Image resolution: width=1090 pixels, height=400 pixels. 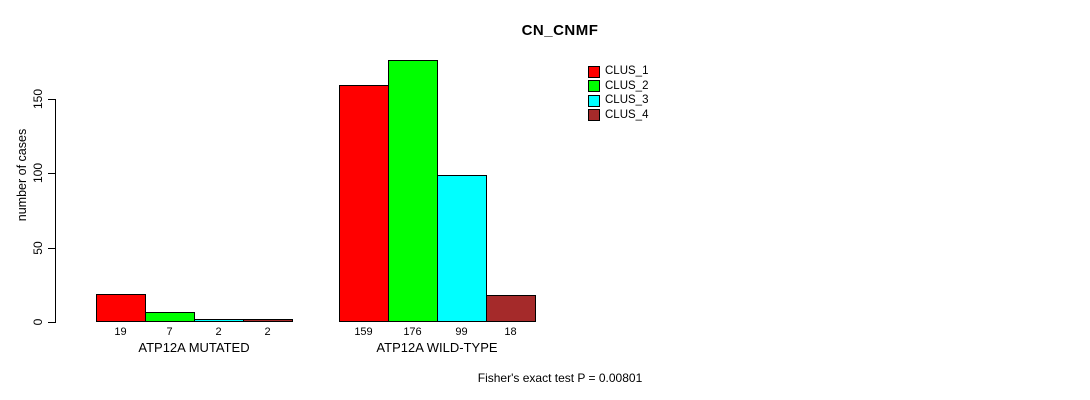 What do you see at coordinates (170, 317) in the screenshot?
I see `bar-clus_2-group1` at bounding box center [170, 317].